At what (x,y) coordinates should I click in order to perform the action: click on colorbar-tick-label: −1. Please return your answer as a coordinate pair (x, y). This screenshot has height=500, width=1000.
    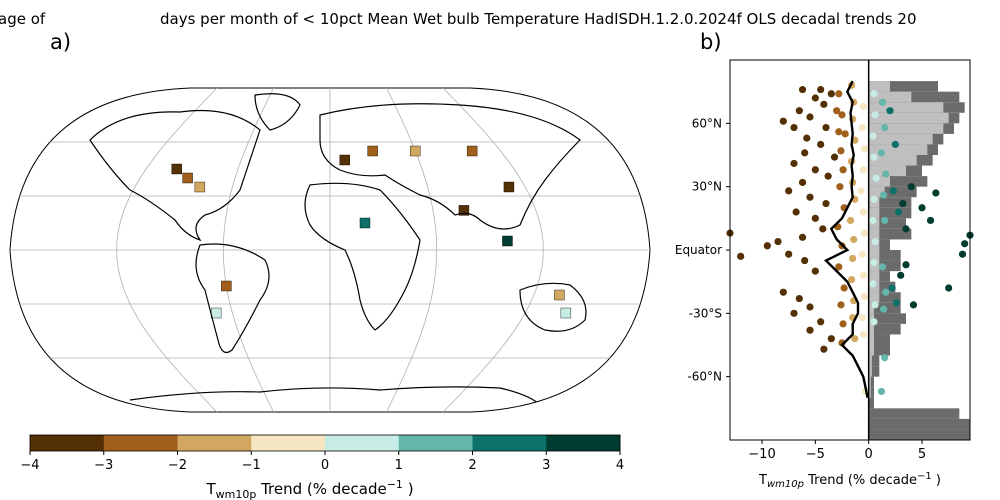
    Looking at the image, I should click on (251, 465).